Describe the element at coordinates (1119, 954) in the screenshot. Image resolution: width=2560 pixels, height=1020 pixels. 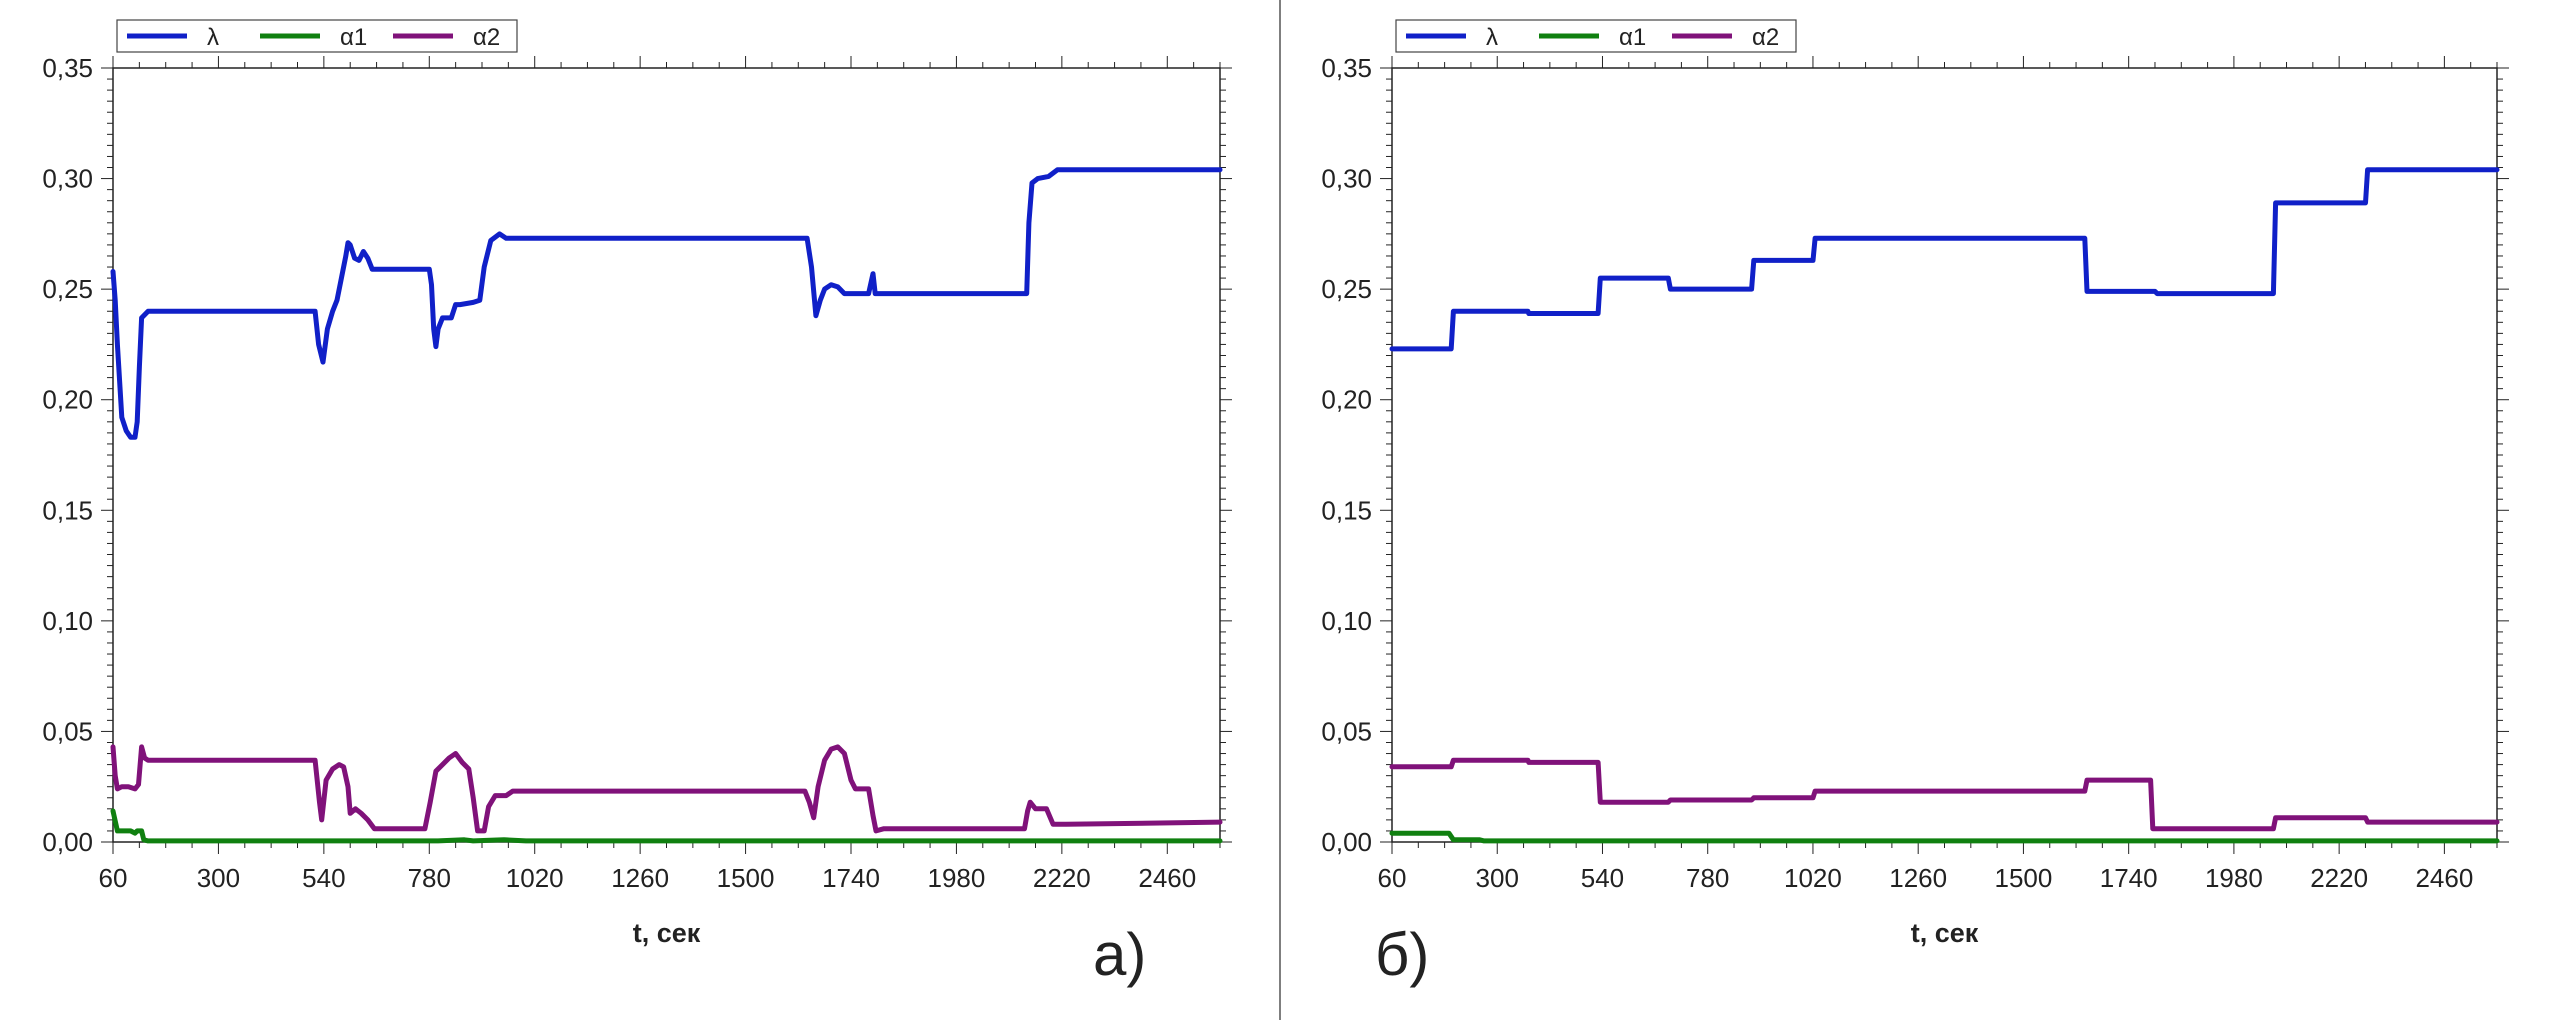
I see `panel-label-a: а)` at that location.